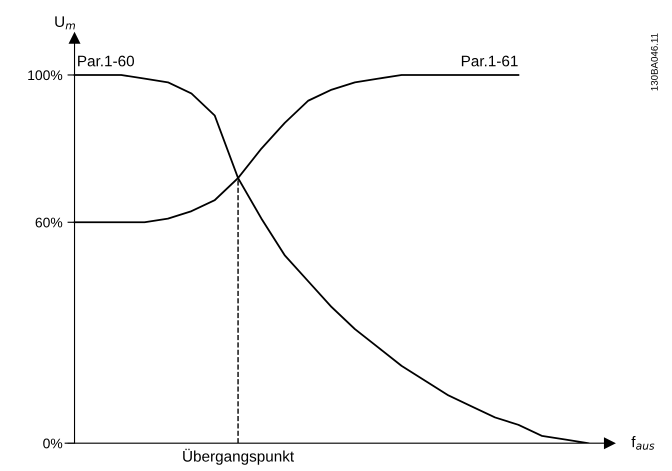  I want to click on legend-label: Par.1-60, so click(106, 61).